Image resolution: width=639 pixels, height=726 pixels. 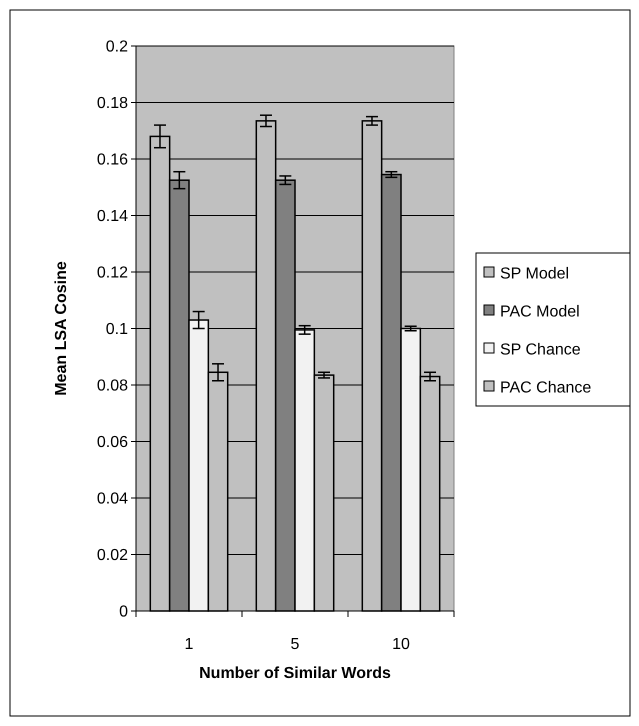 I want to click on y-tick-label: 0.04, so click(x=112, y=499).